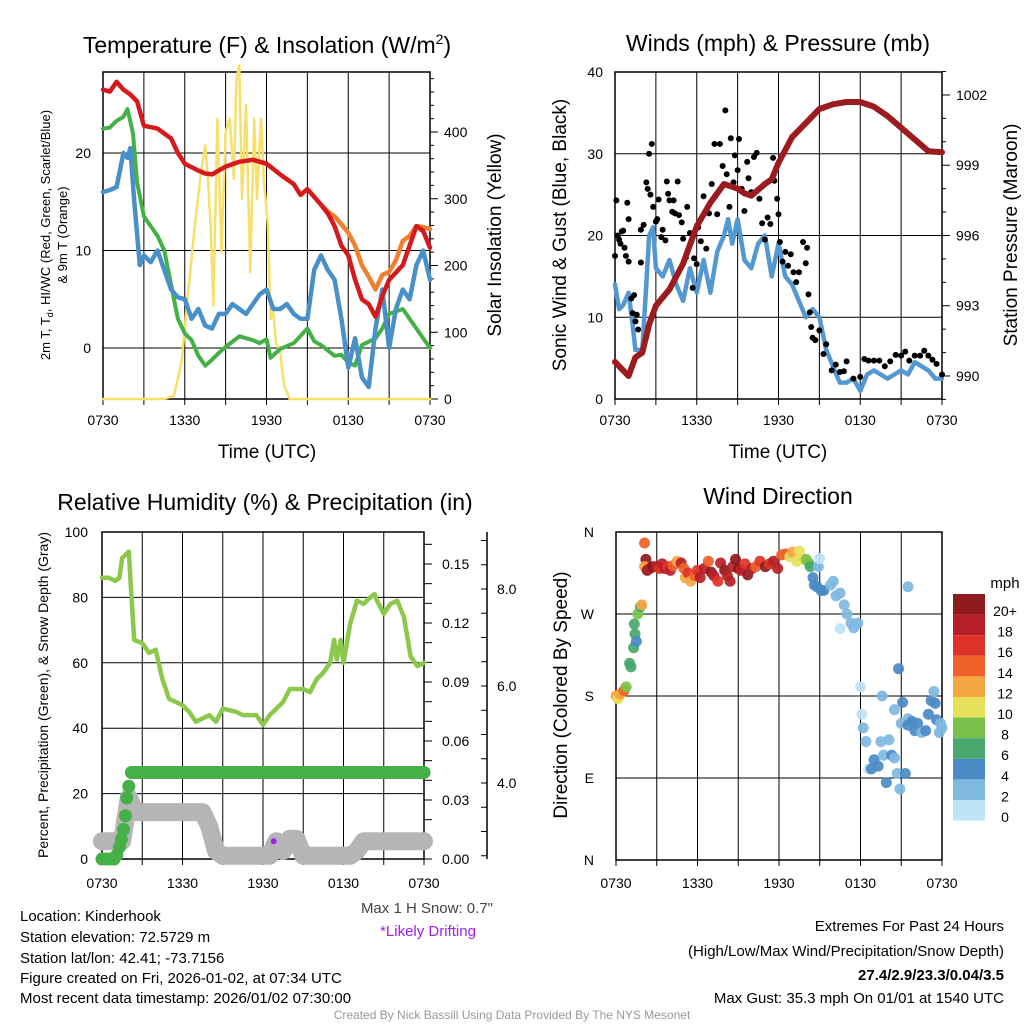 The image size is (1024, 1024). Describe the element at coordinates (1005, 755) in the screenshot. I see `legend-label: 6` at that location.